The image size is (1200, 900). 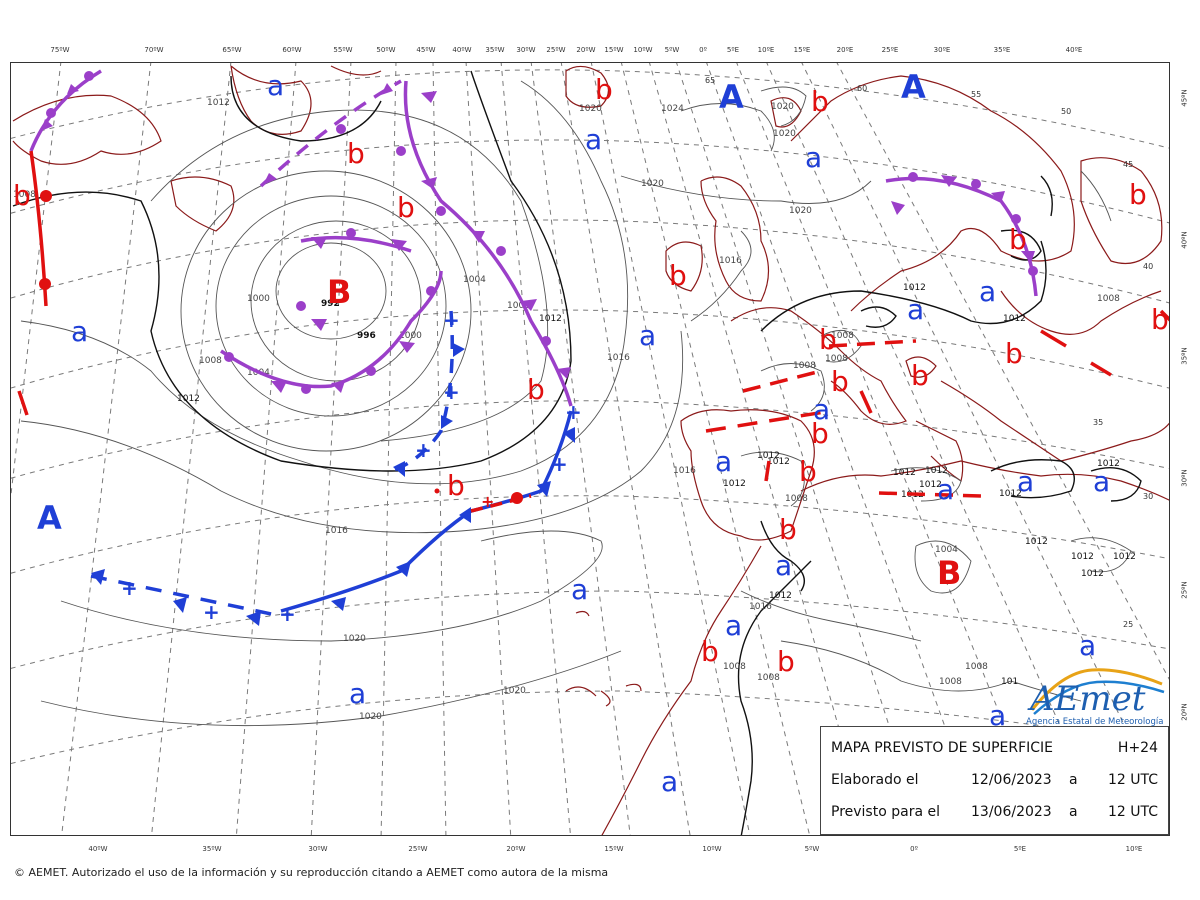 What do you see at coordinates (1066, 111) in the screenshot?
I see `grid-value-label: 50` at bounding box center [1066, 111].